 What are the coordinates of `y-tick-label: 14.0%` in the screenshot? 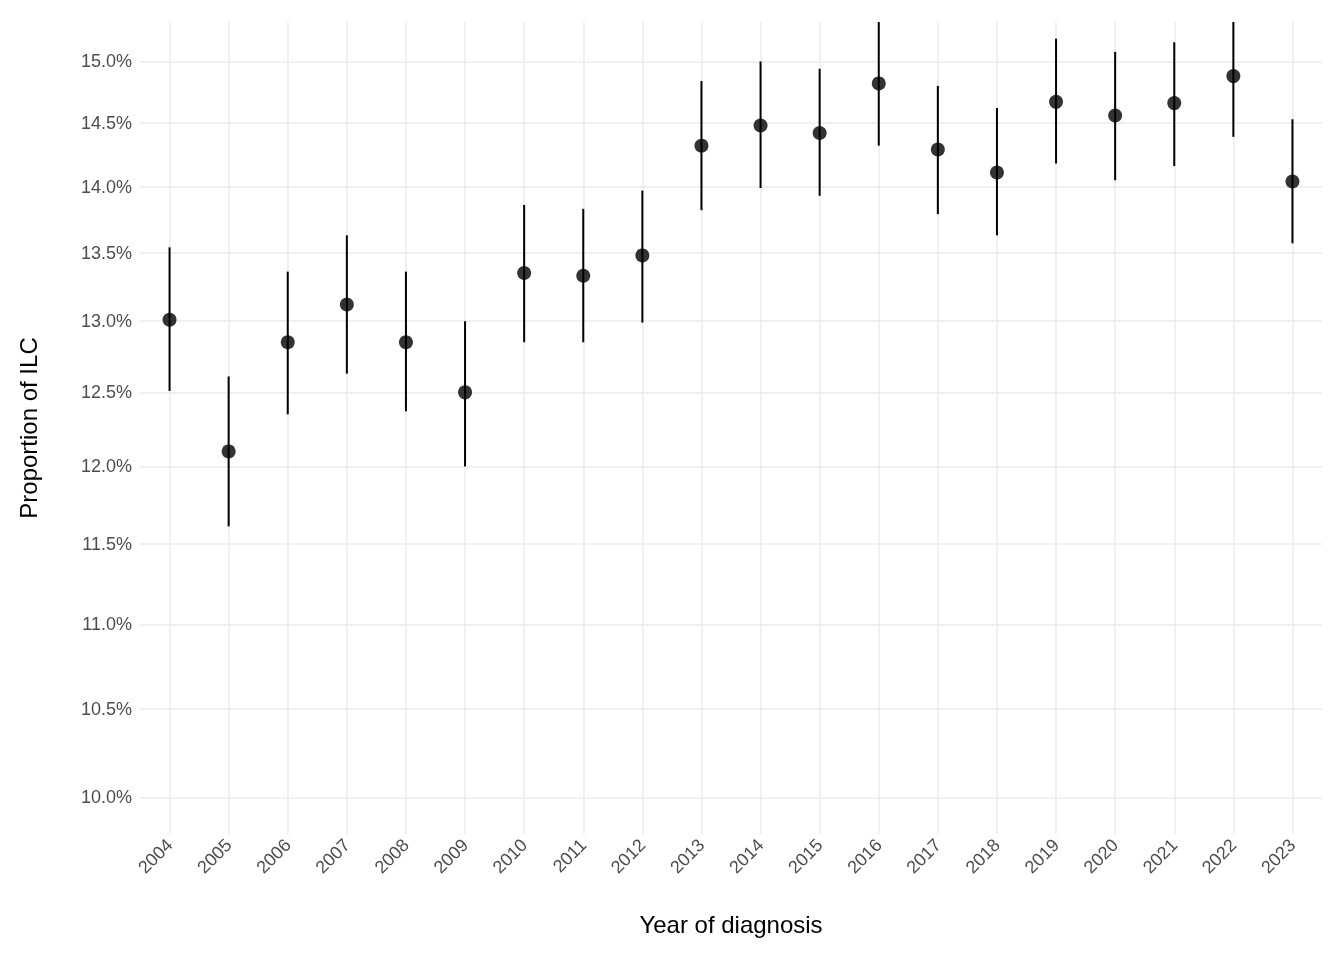 It's located at (106, 186).